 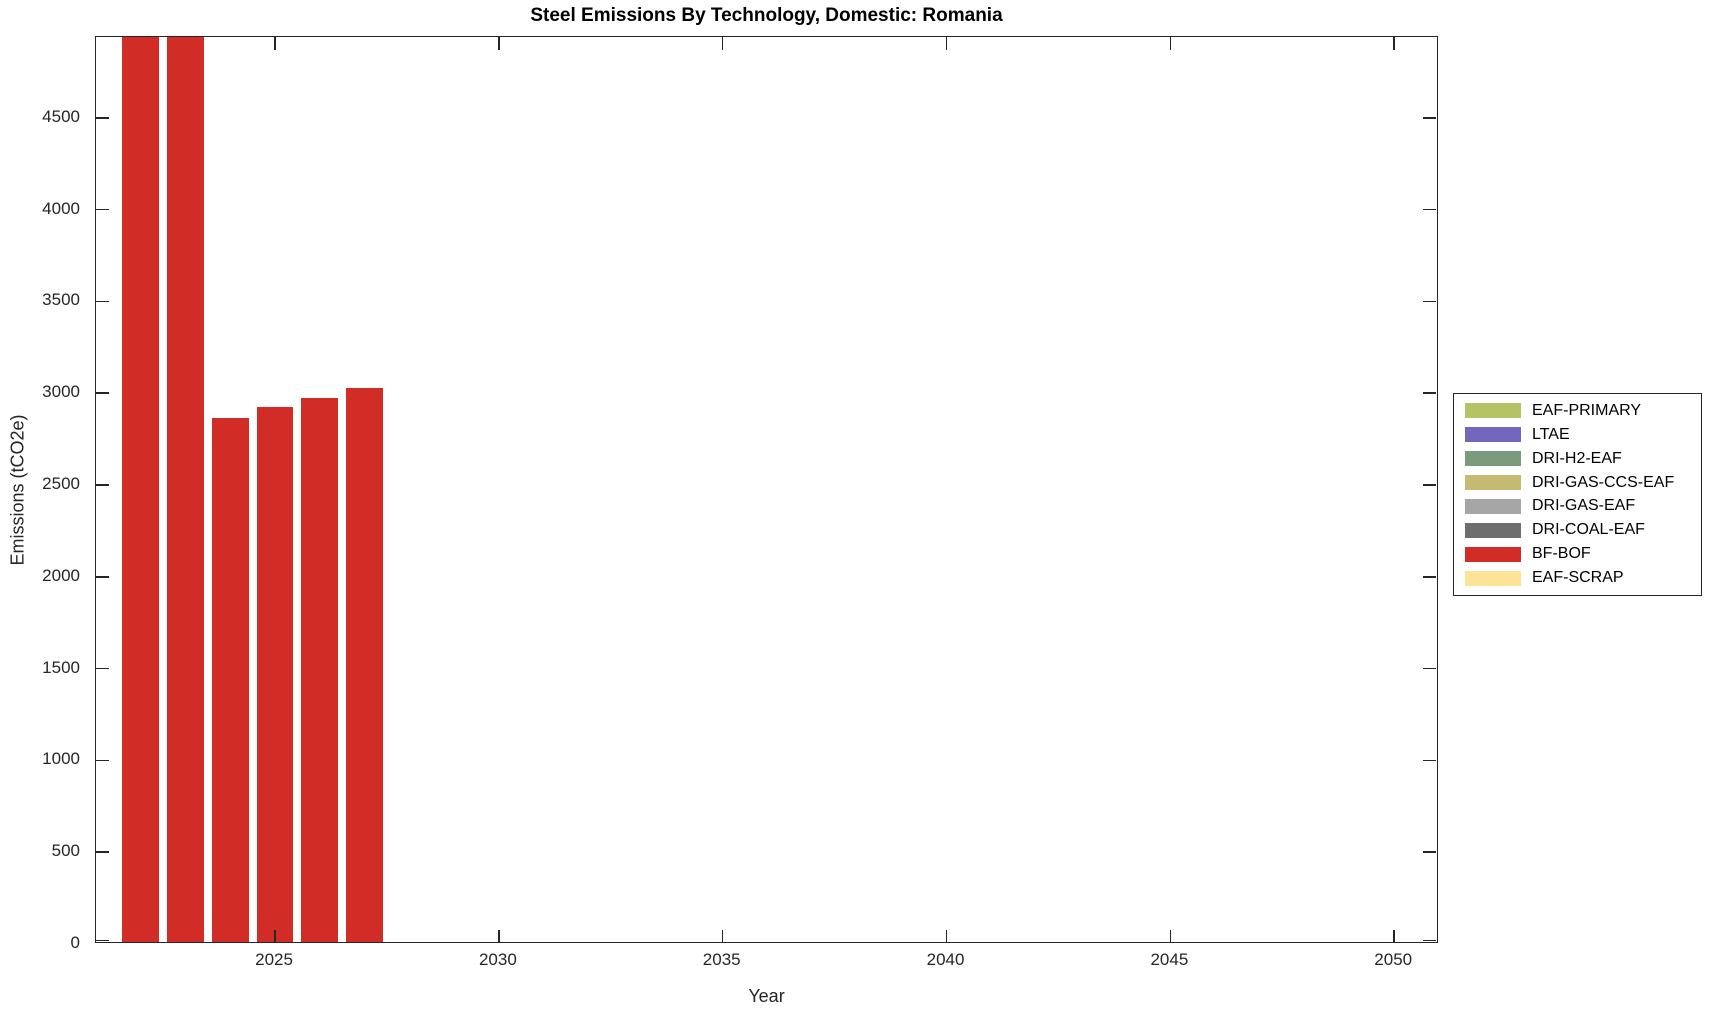 I want to click on legend-label: DRI-H2-EAF, so click(x=1577, y=458).